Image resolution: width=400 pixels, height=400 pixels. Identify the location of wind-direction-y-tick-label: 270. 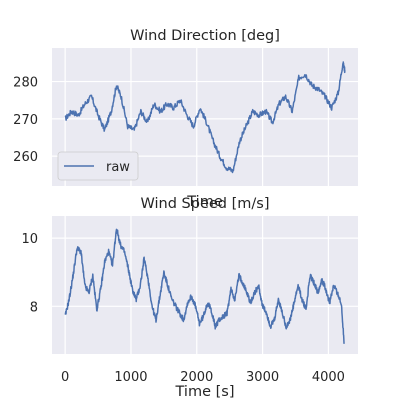
(25, 120).